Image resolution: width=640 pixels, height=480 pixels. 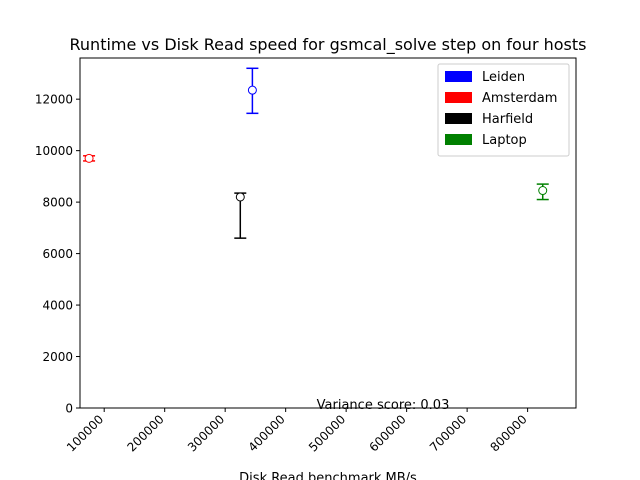 What do you see at coordinates (458, 118) in the screenshot?
I see `legend-swatch-harfield` at bounding box center [458, 118].